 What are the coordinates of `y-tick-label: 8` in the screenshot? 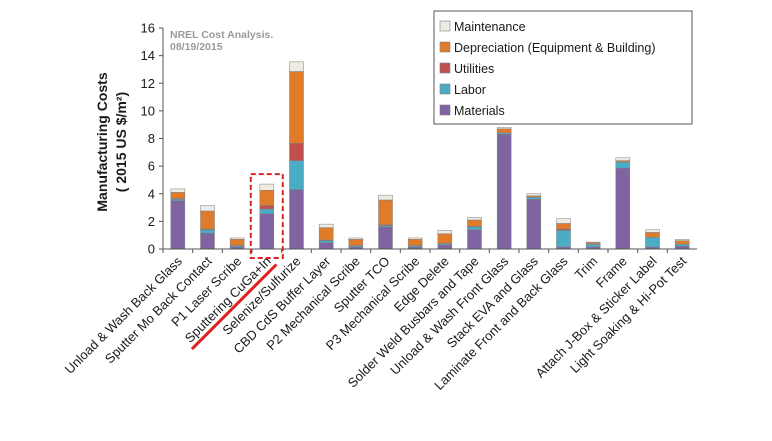 It's located at (151, 138).